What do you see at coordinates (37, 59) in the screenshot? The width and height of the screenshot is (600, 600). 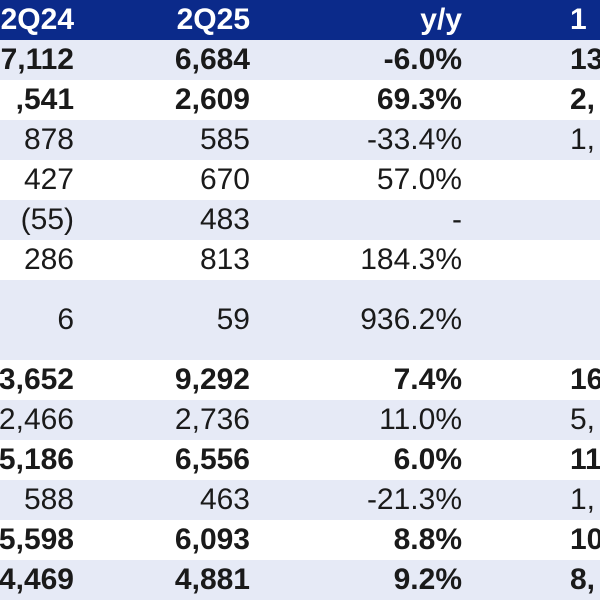 I see `cell-2q24: 7,112` at bounding box center [37, 59].